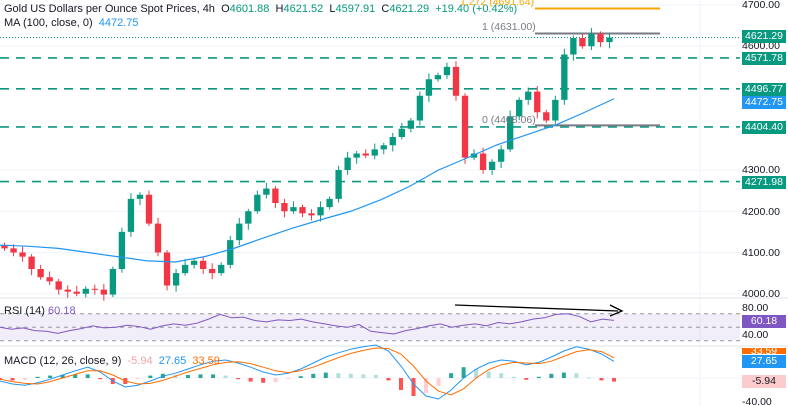 This screenshot has height=406, width=788. I want to click on open-value: 4601.88, so click(249, 9).